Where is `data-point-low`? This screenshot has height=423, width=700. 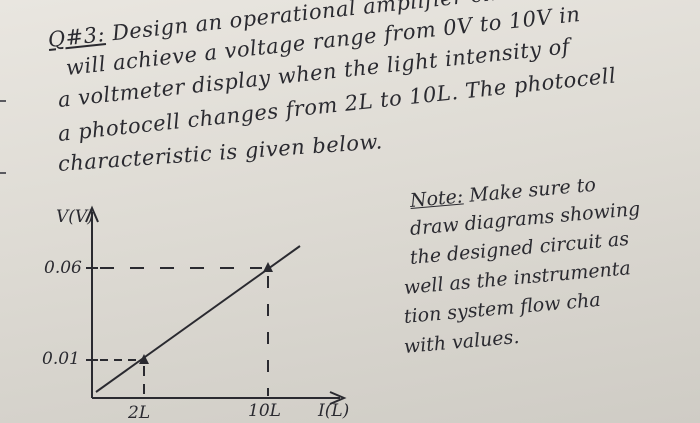
data-point-low is located at coordinates (144, 359).